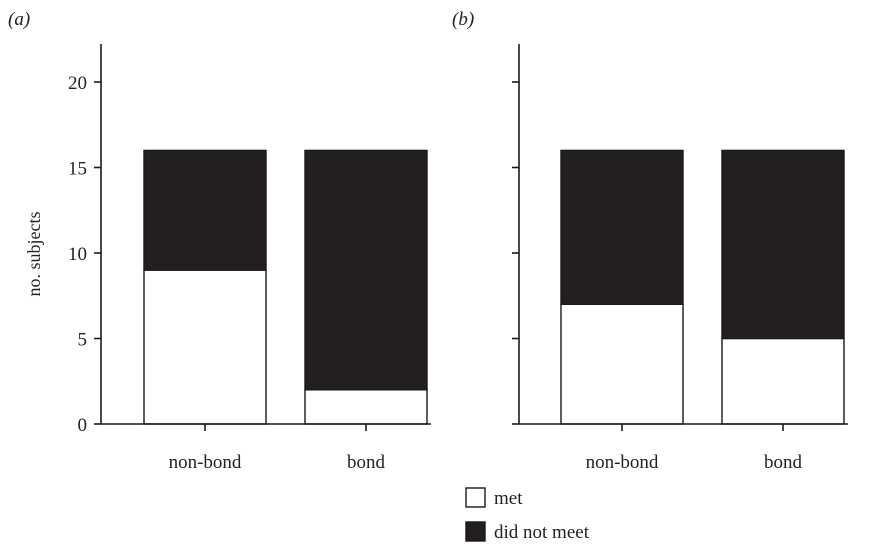 Image resolution: width=873 pixels, height=546 pixels. I want to click on x-tick-label-b-0: non-bond, so click(622, 462).